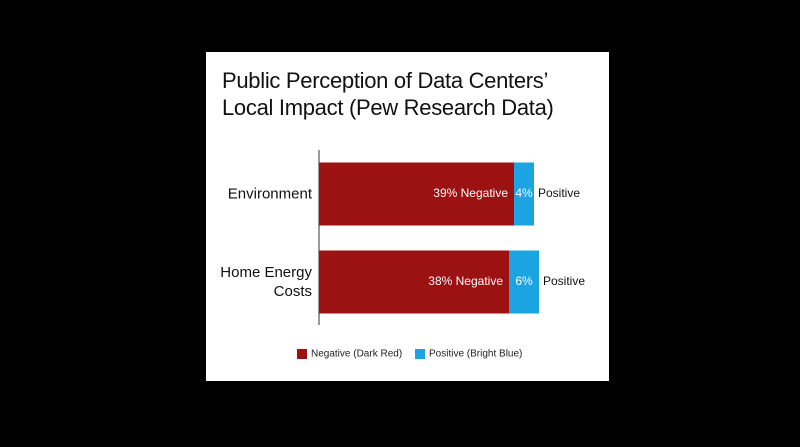 The height and width of the screenshot is (447, 800). Describe the element at coordinates (269, 194) in the screenshot. I see `category-label: Environment` at that location.